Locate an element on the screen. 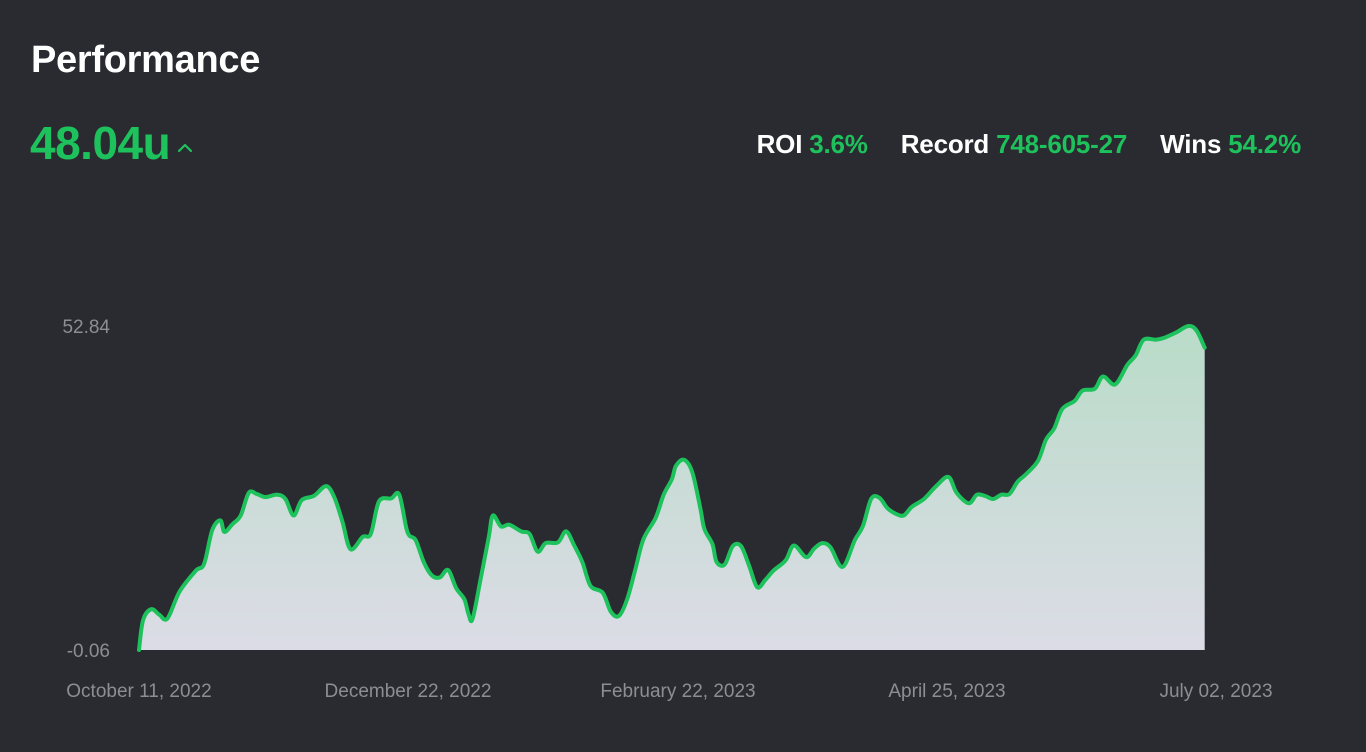 The width and height of the screenshot is (1366, 752). y-tick-label: -0.06 is located at coordinates (88, 651).